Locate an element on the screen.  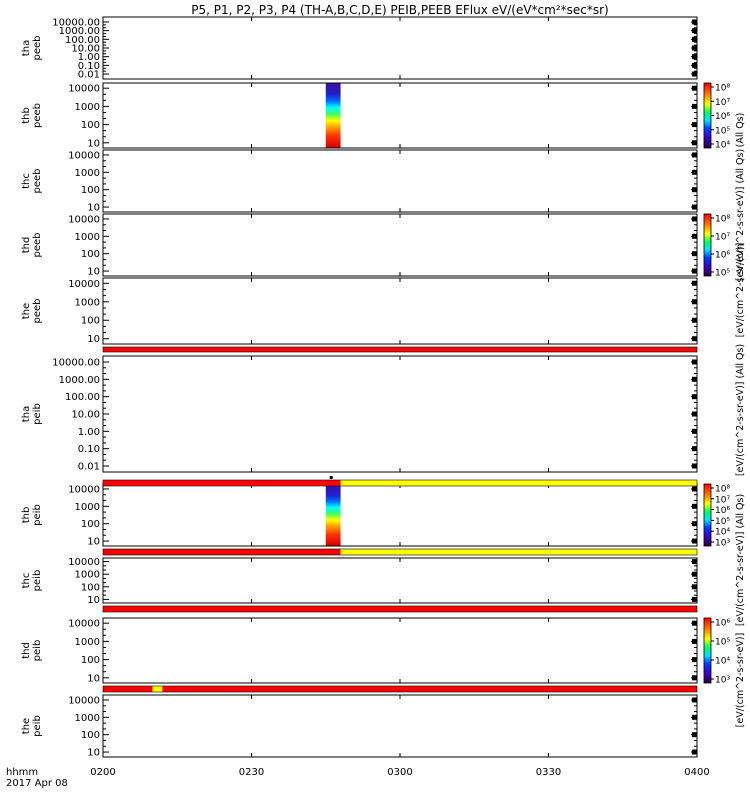
panel-label-probe: thd is located at coordinates (26, 650).